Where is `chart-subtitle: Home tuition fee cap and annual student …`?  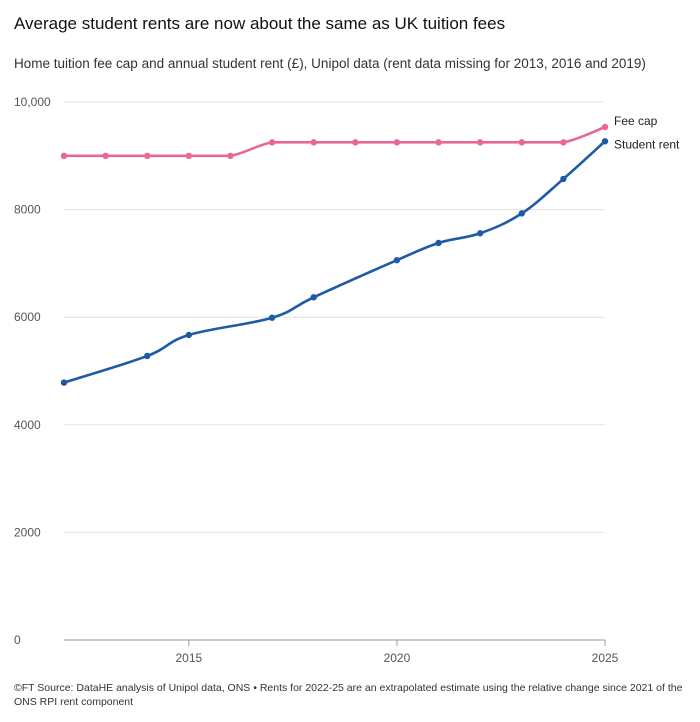 chart-subtitle: Home tuition fee cap and annual student … is located at coordinates (330, 63).